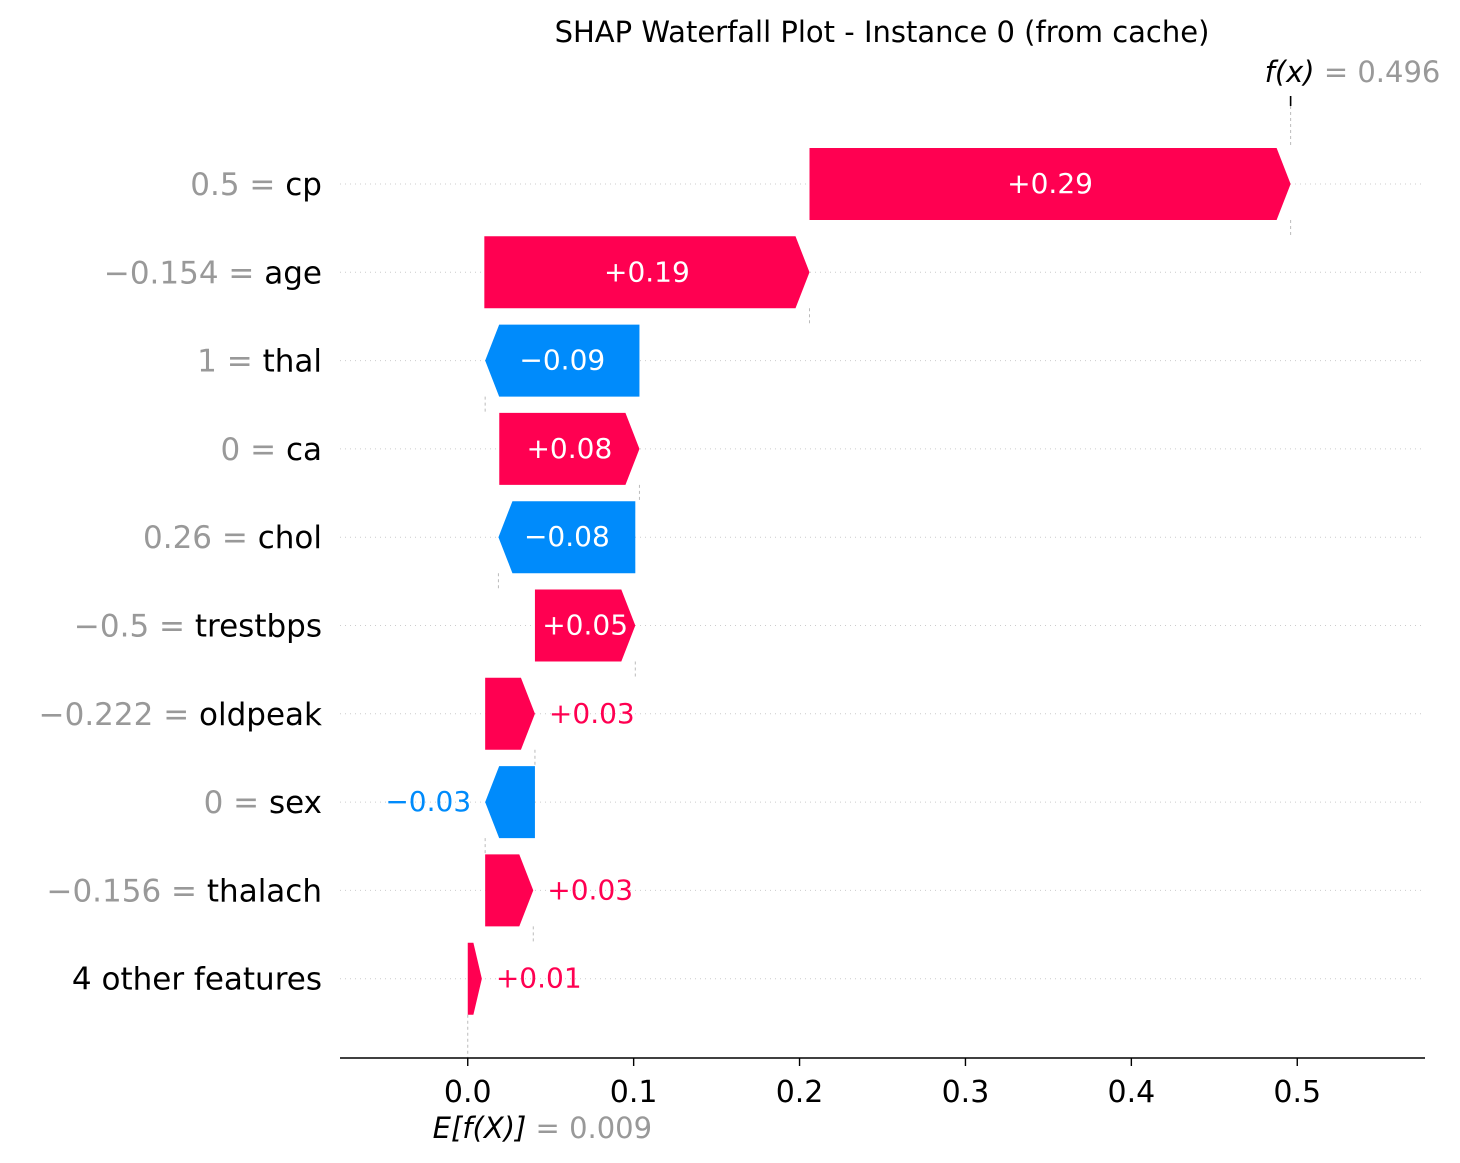  I want to click on bar-trestbps, so click(585, 625).